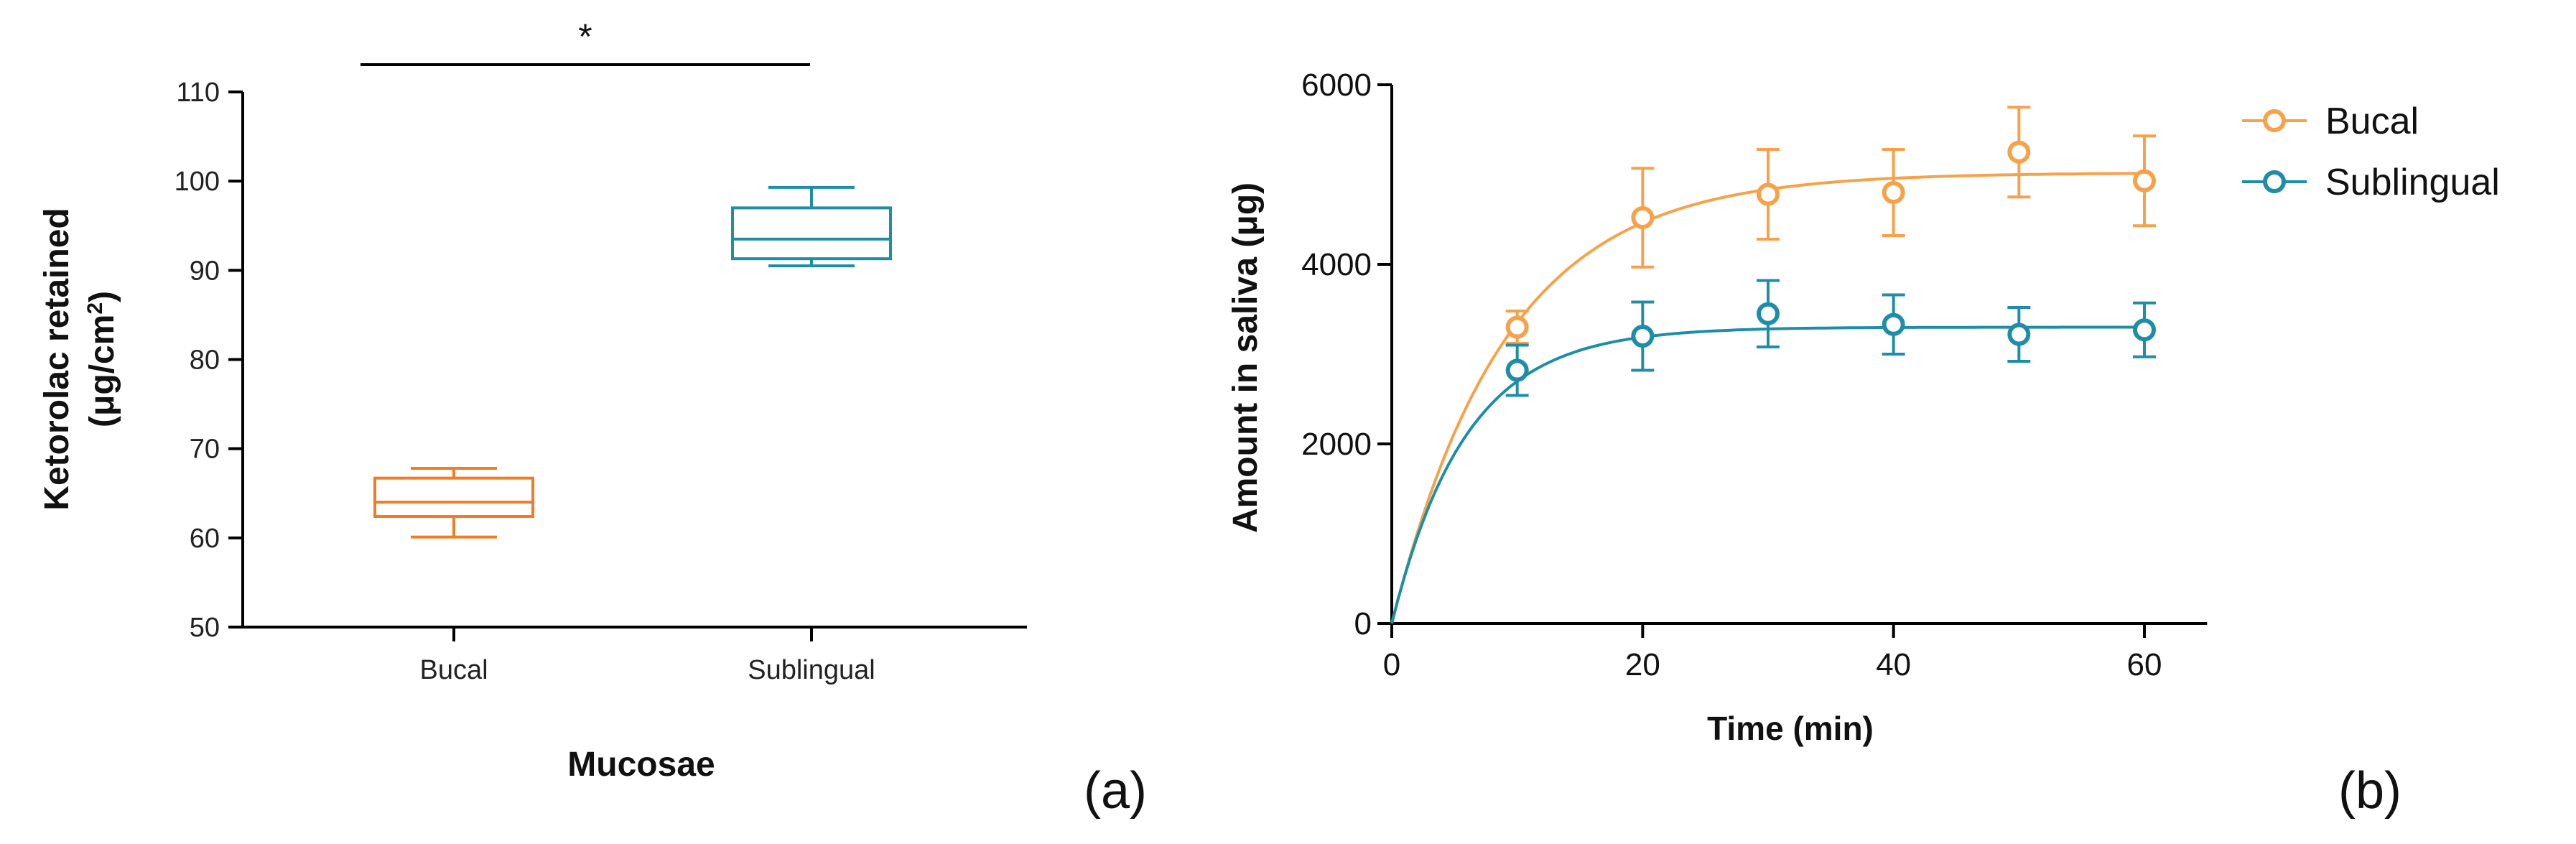 The height and width of the screenshot is (844, 2576). I want to click on panel-a-x-tick-label: Bucal, so click(454, 670).